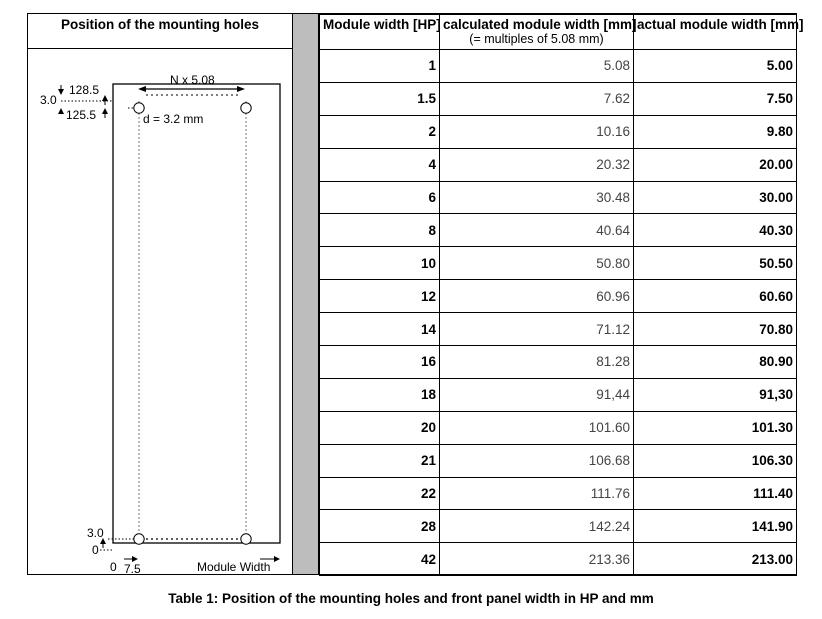 The width and height of the screenshot is (822, 619). What do you see at coordinates (379, 263) in the screenshot?
I see `cell-hp: 10` at bounding box center [379, 263].